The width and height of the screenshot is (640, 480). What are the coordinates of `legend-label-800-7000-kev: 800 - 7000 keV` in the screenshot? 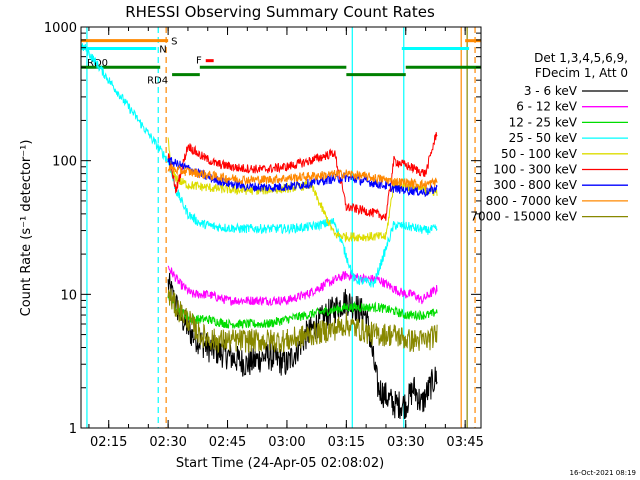 It's located at (532, 201).